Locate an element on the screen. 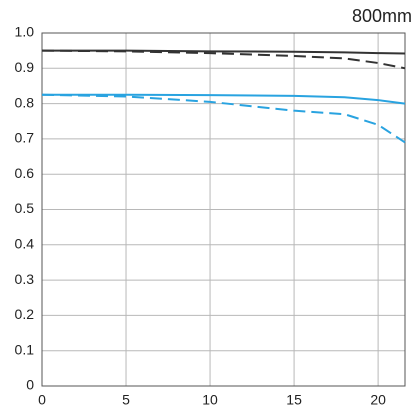 Image resolution: width=419 pixels, height=416 pixels. x-tick-label: 0 is located at coordinates (42, 400).